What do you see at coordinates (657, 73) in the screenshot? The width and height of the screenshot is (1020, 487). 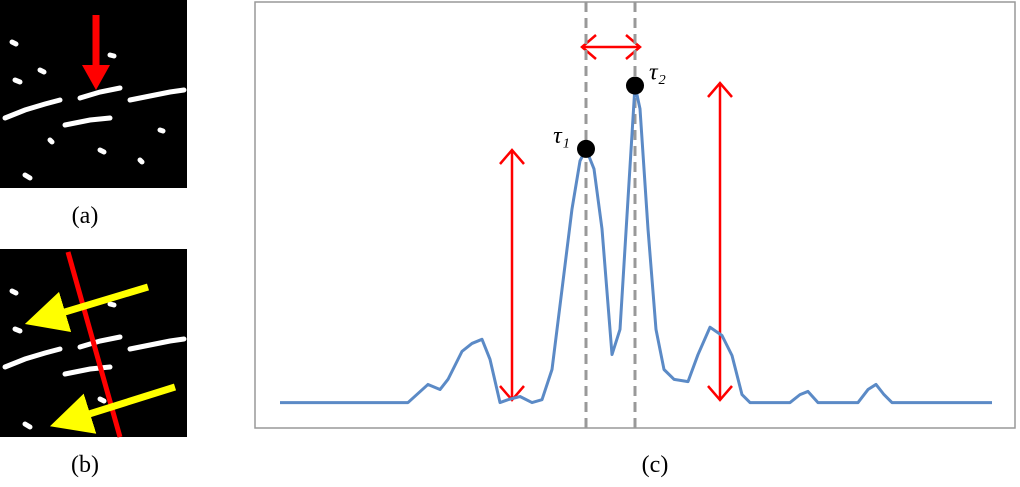 I see `peak-label: τ₂` at bounding box center [657, 73].